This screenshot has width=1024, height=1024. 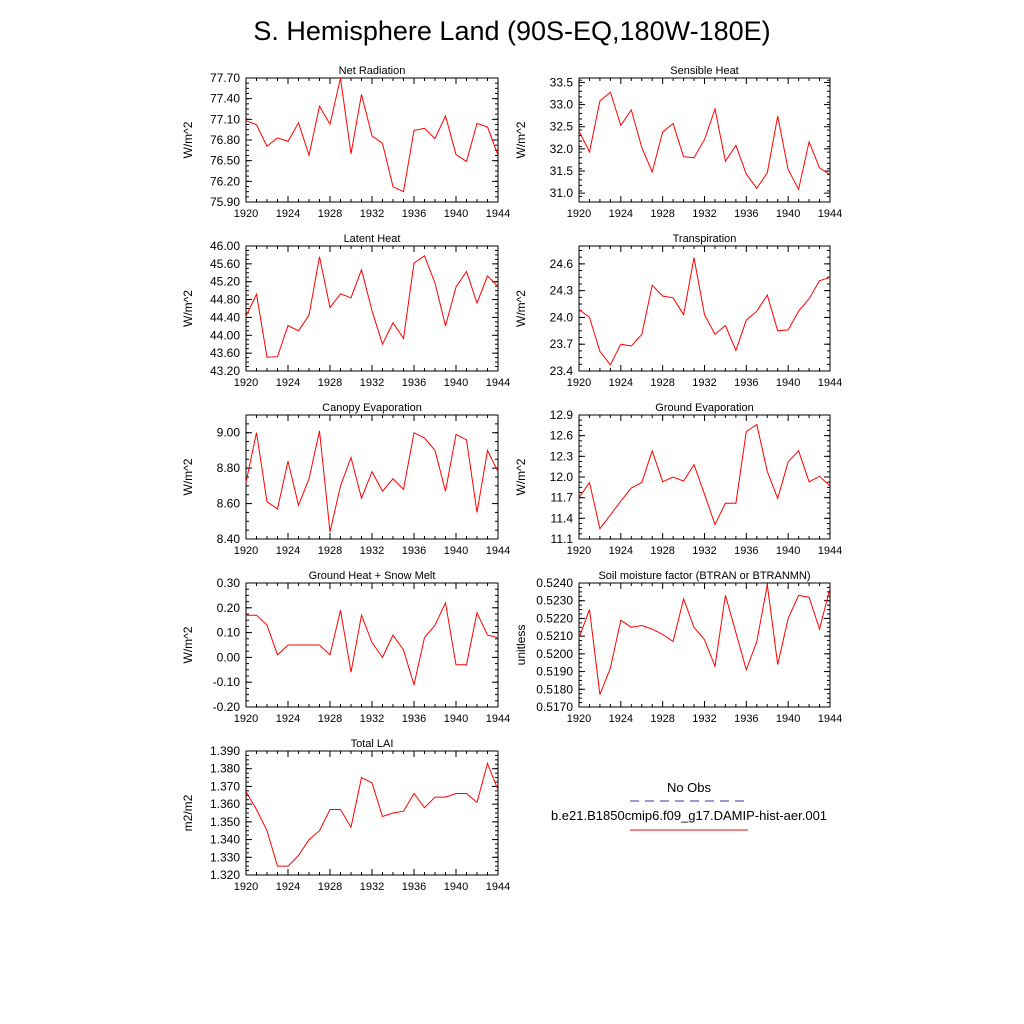 What do you see at coordinates (554, 654) in the screenshot?
I see `panel-8-ytick-label: 0.5200` at bounding box center [554, 654].